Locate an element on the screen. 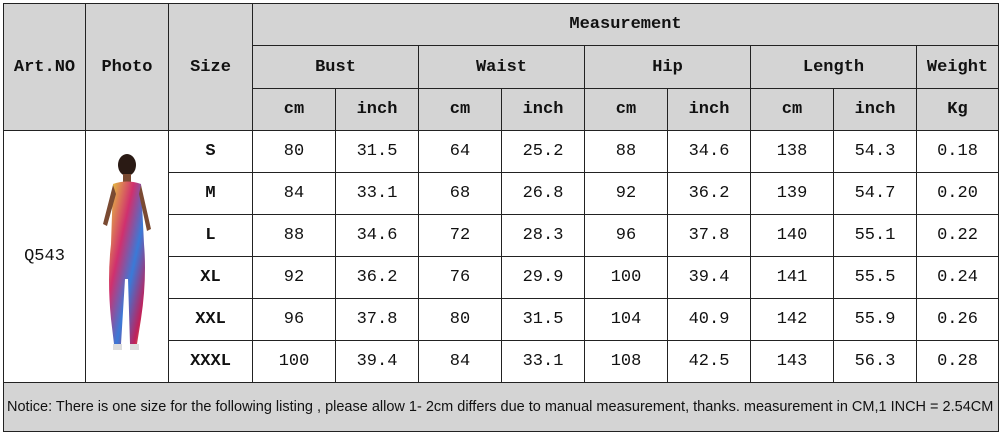  measurement-value: 0.28 is located at coordinates (957, 361).